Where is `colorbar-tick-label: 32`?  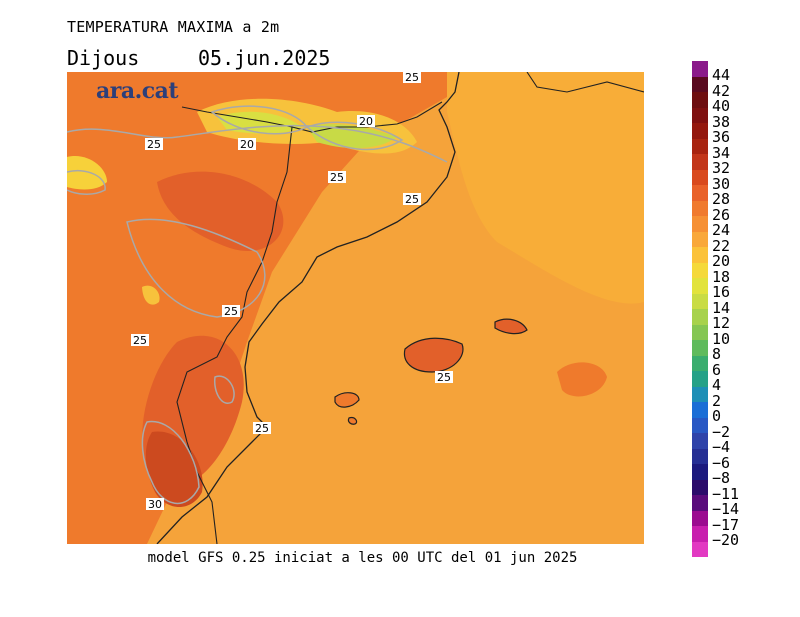 colorbar-tick-label: 32 is located at coordinates (721, 168).